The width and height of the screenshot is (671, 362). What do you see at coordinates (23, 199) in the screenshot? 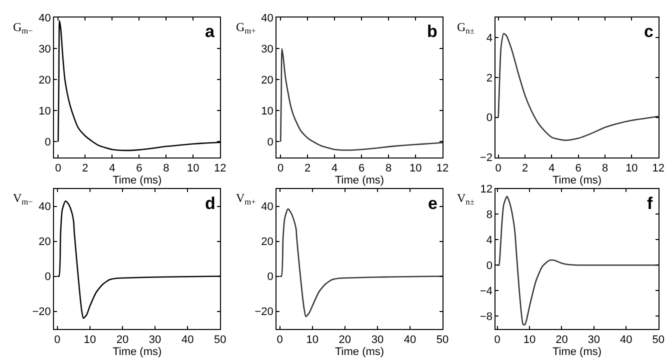
I see `y-axis-title: V$_{m−}$` at bounding box center [23, 199].